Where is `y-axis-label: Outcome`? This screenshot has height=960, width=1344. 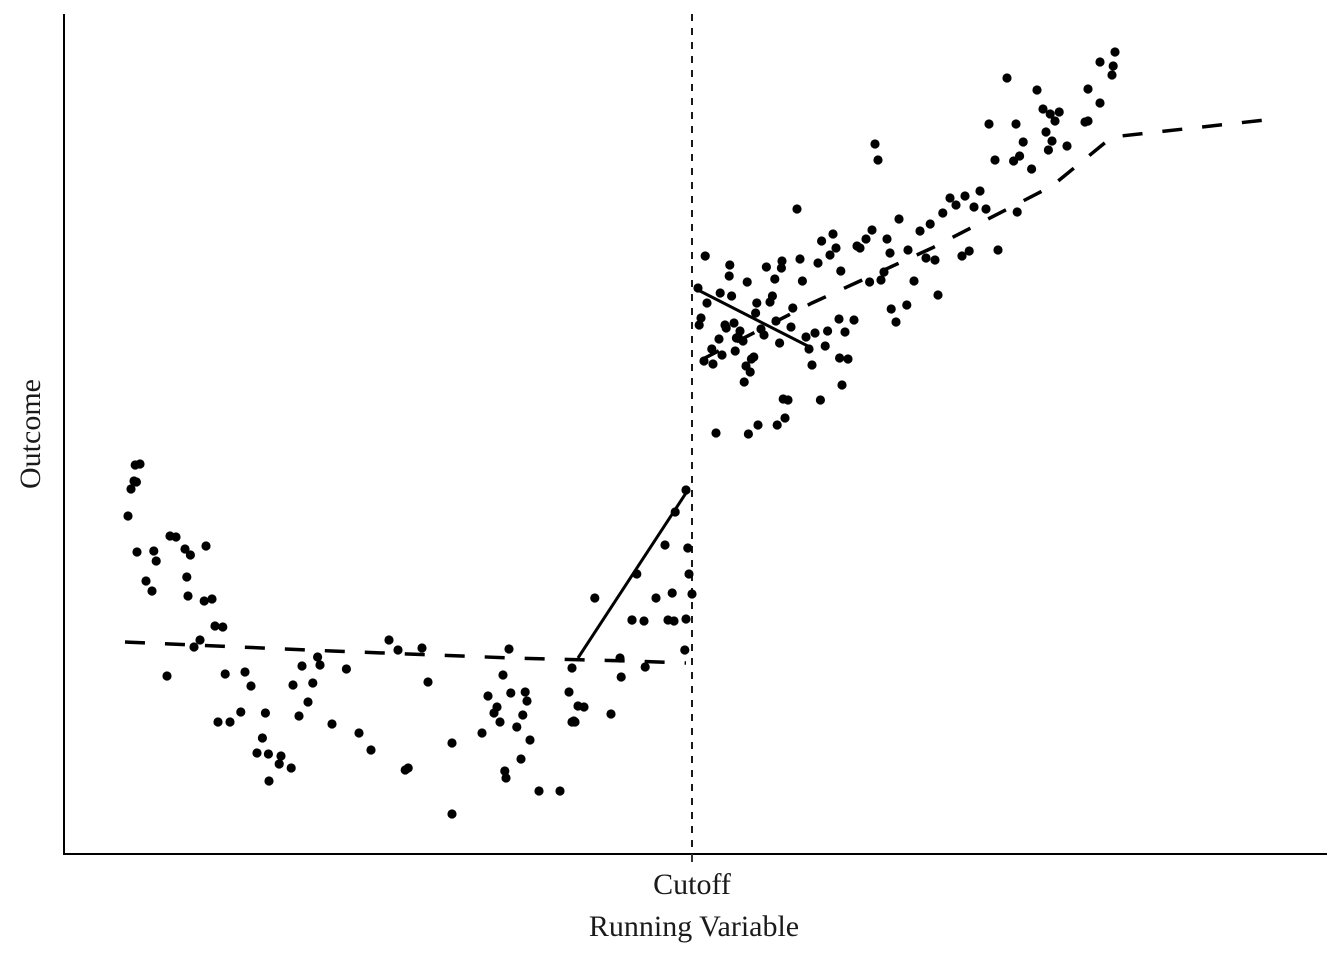
y-axis-label: Outcome is located at coordinates (30, 434).